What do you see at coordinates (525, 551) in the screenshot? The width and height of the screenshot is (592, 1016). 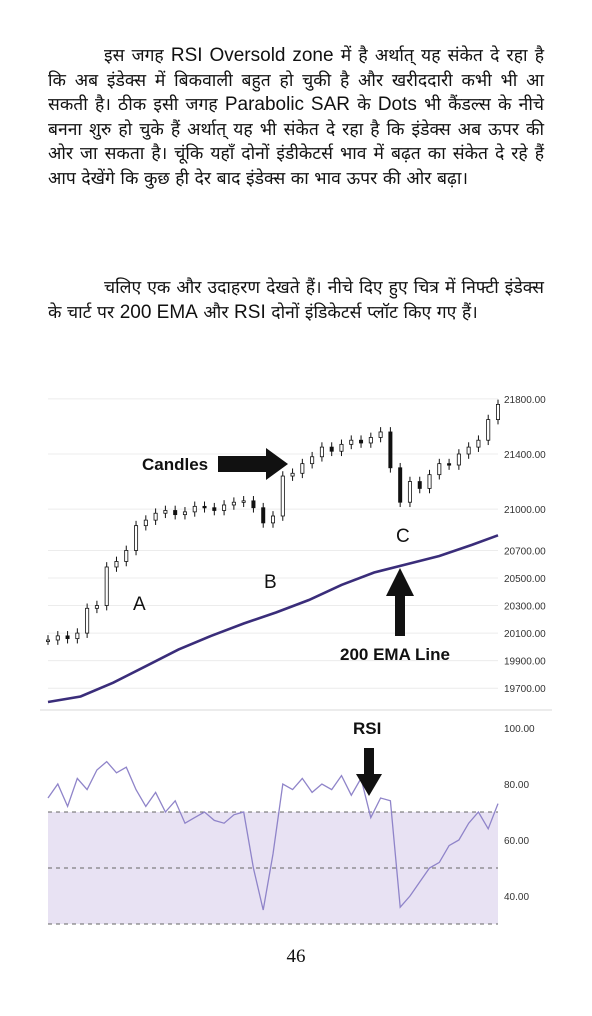 I see `price-tick-label: 20700.00` at bounding box center [525, 551].